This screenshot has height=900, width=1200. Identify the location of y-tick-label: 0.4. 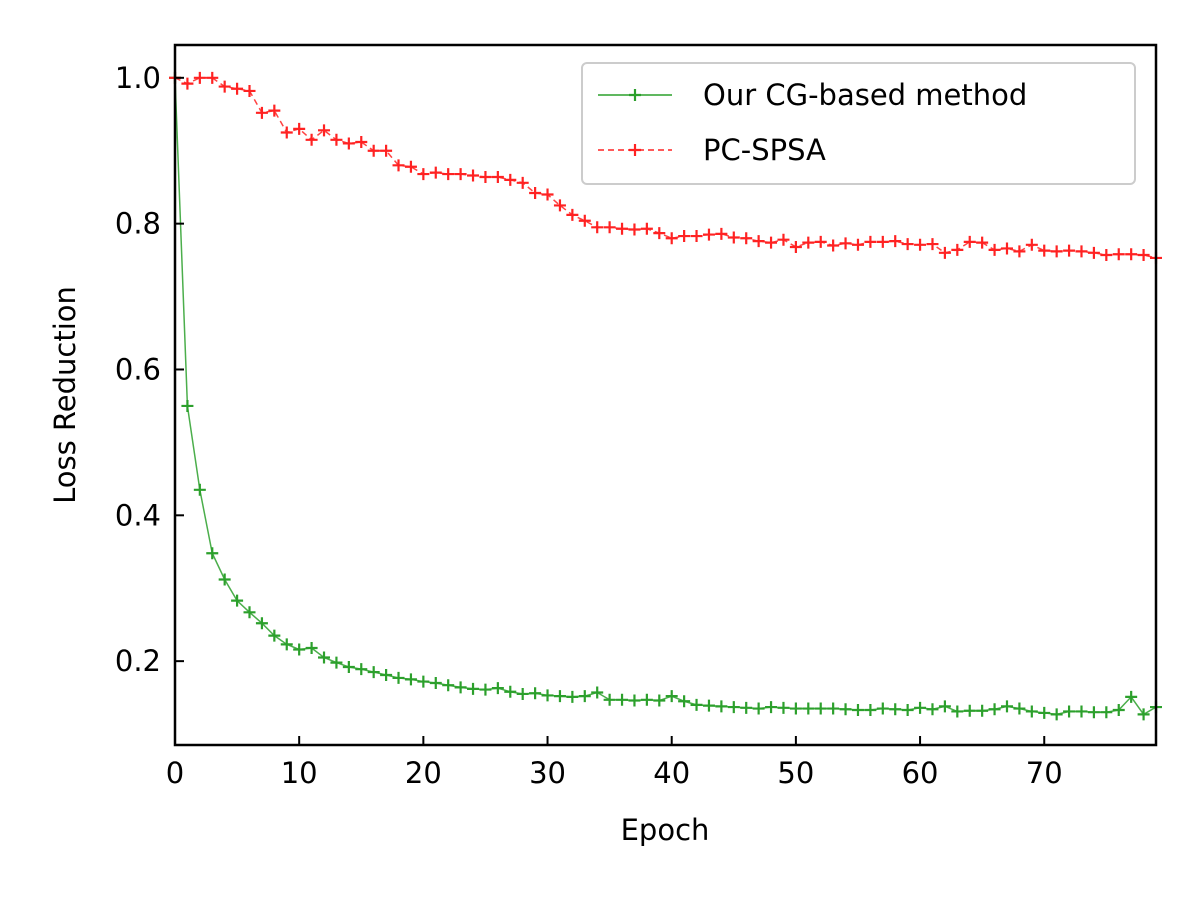
(138, 515).